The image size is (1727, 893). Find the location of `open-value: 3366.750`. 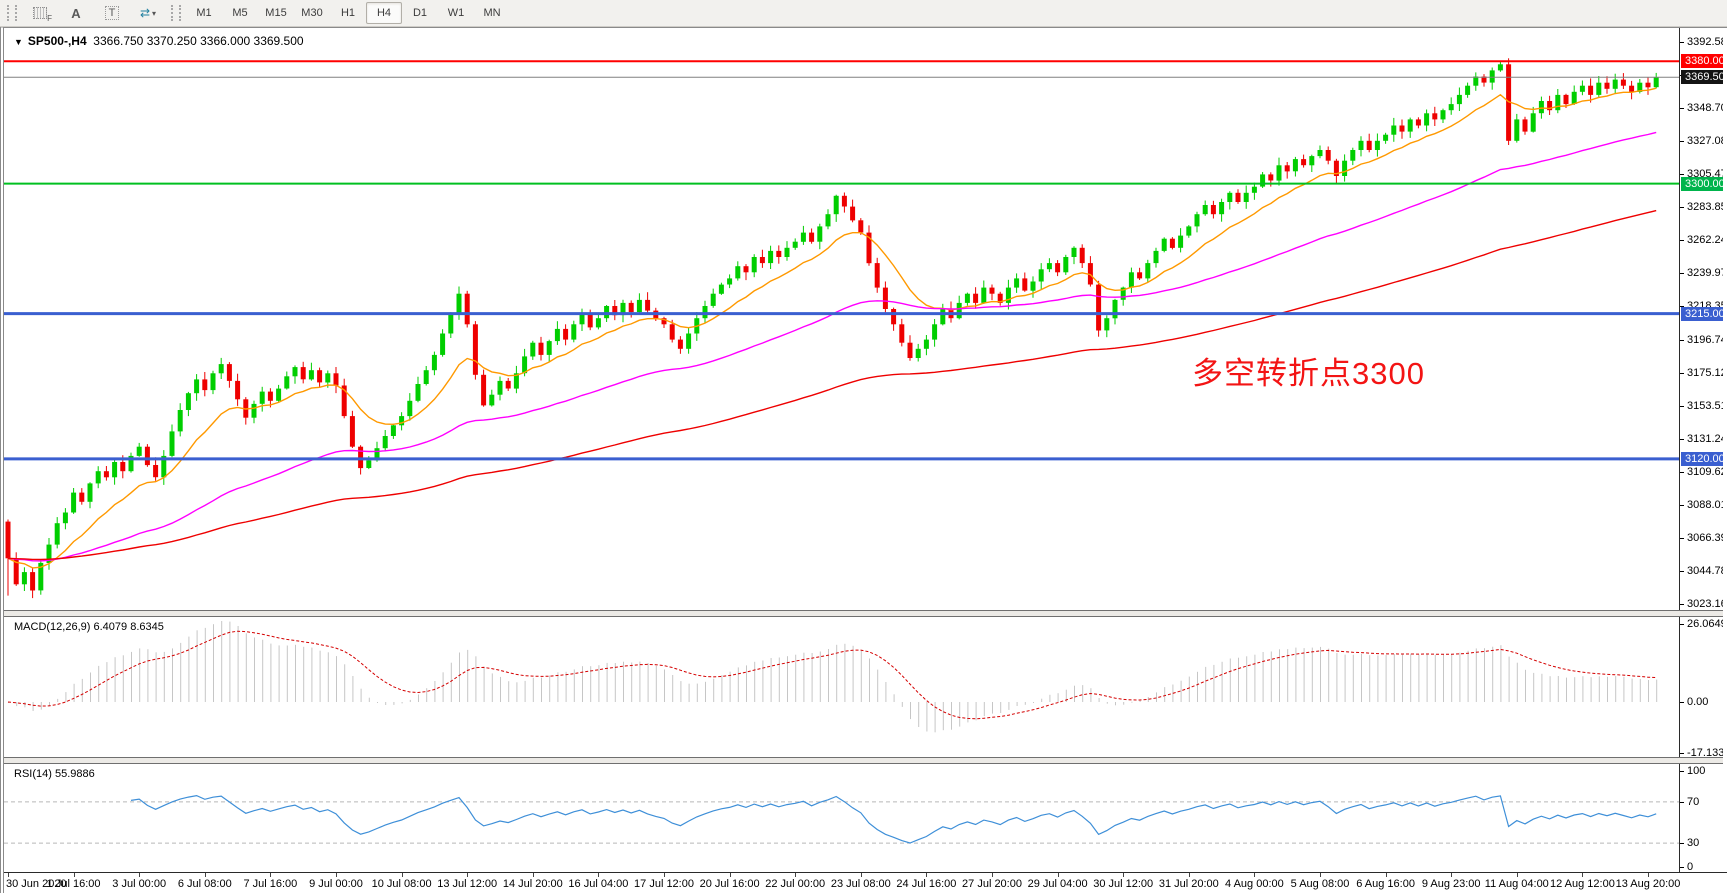

open-value: 3366.750 is located at coordinates (118, 41).